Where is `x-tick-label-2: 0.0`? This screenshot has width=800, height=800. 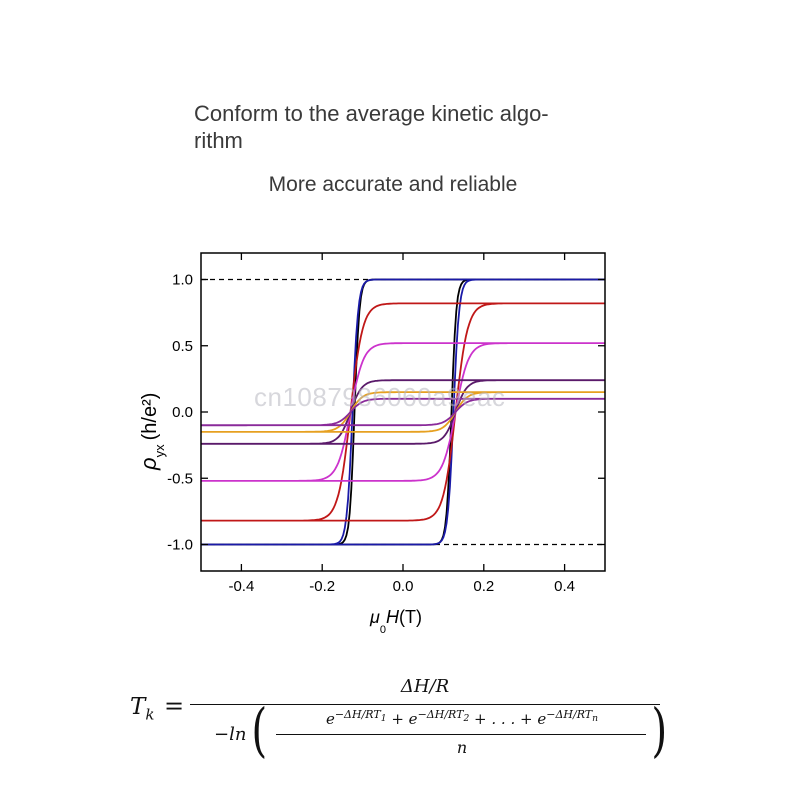
x-tick-label-2: 0.0 is located at coordinates (403, 586).